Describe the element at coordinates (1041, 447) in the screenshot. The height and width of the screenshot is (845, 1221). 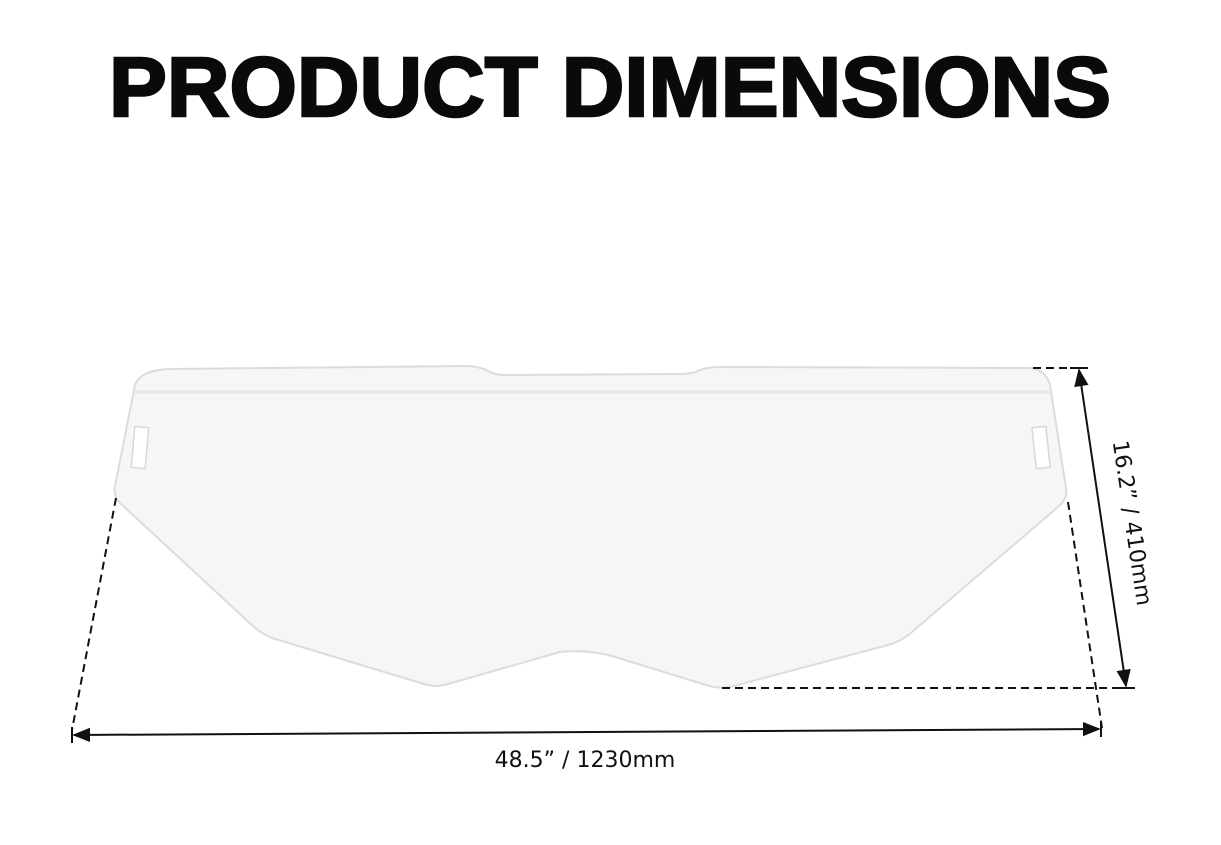
I see `right-mount-slot` at that location.